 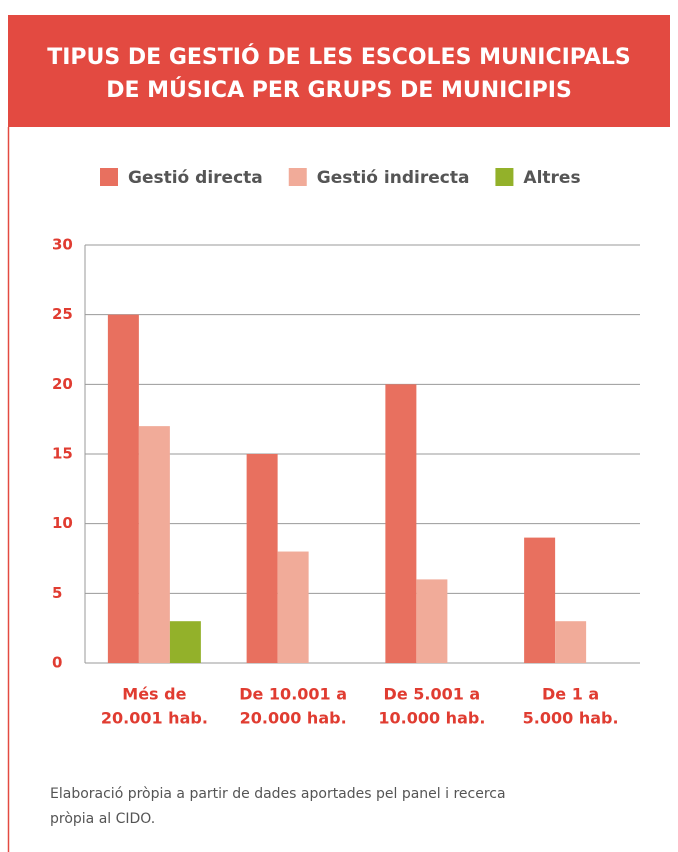 What do you see at coordinates (339, 90) in the screenshot?
I see `chart-title: DE MÚSICA PER GRUPS DE MUNICIPIS` at bounding box center [339, 90].